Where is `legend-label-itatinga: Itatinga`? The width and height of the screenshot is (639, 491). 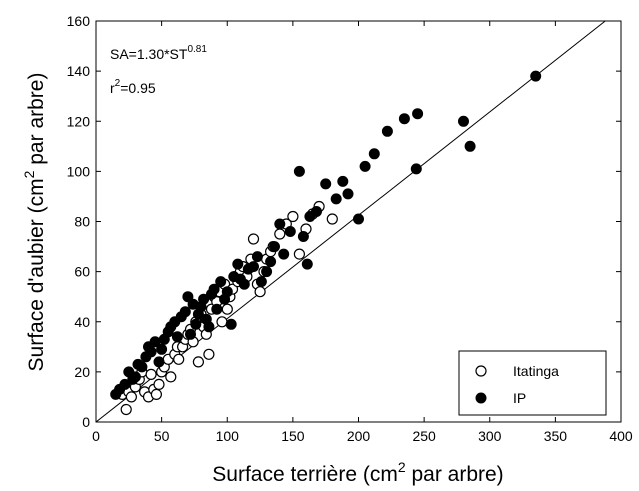
legend-label-itatinga: Itatinga is located at coordinates (536, 371).